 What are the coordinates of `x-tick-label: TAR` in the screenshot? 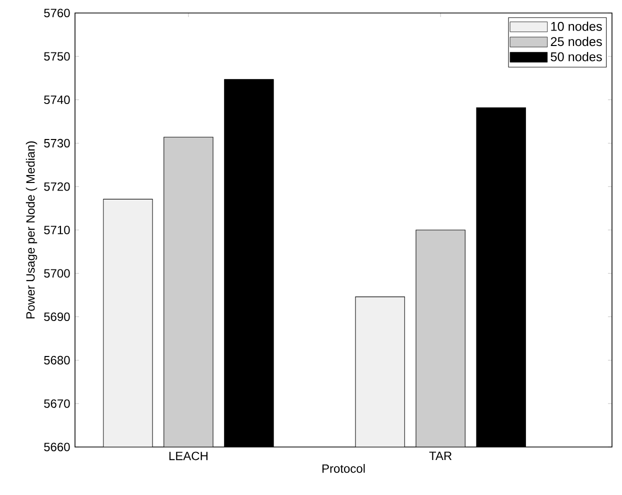 It's located at (440, 456).